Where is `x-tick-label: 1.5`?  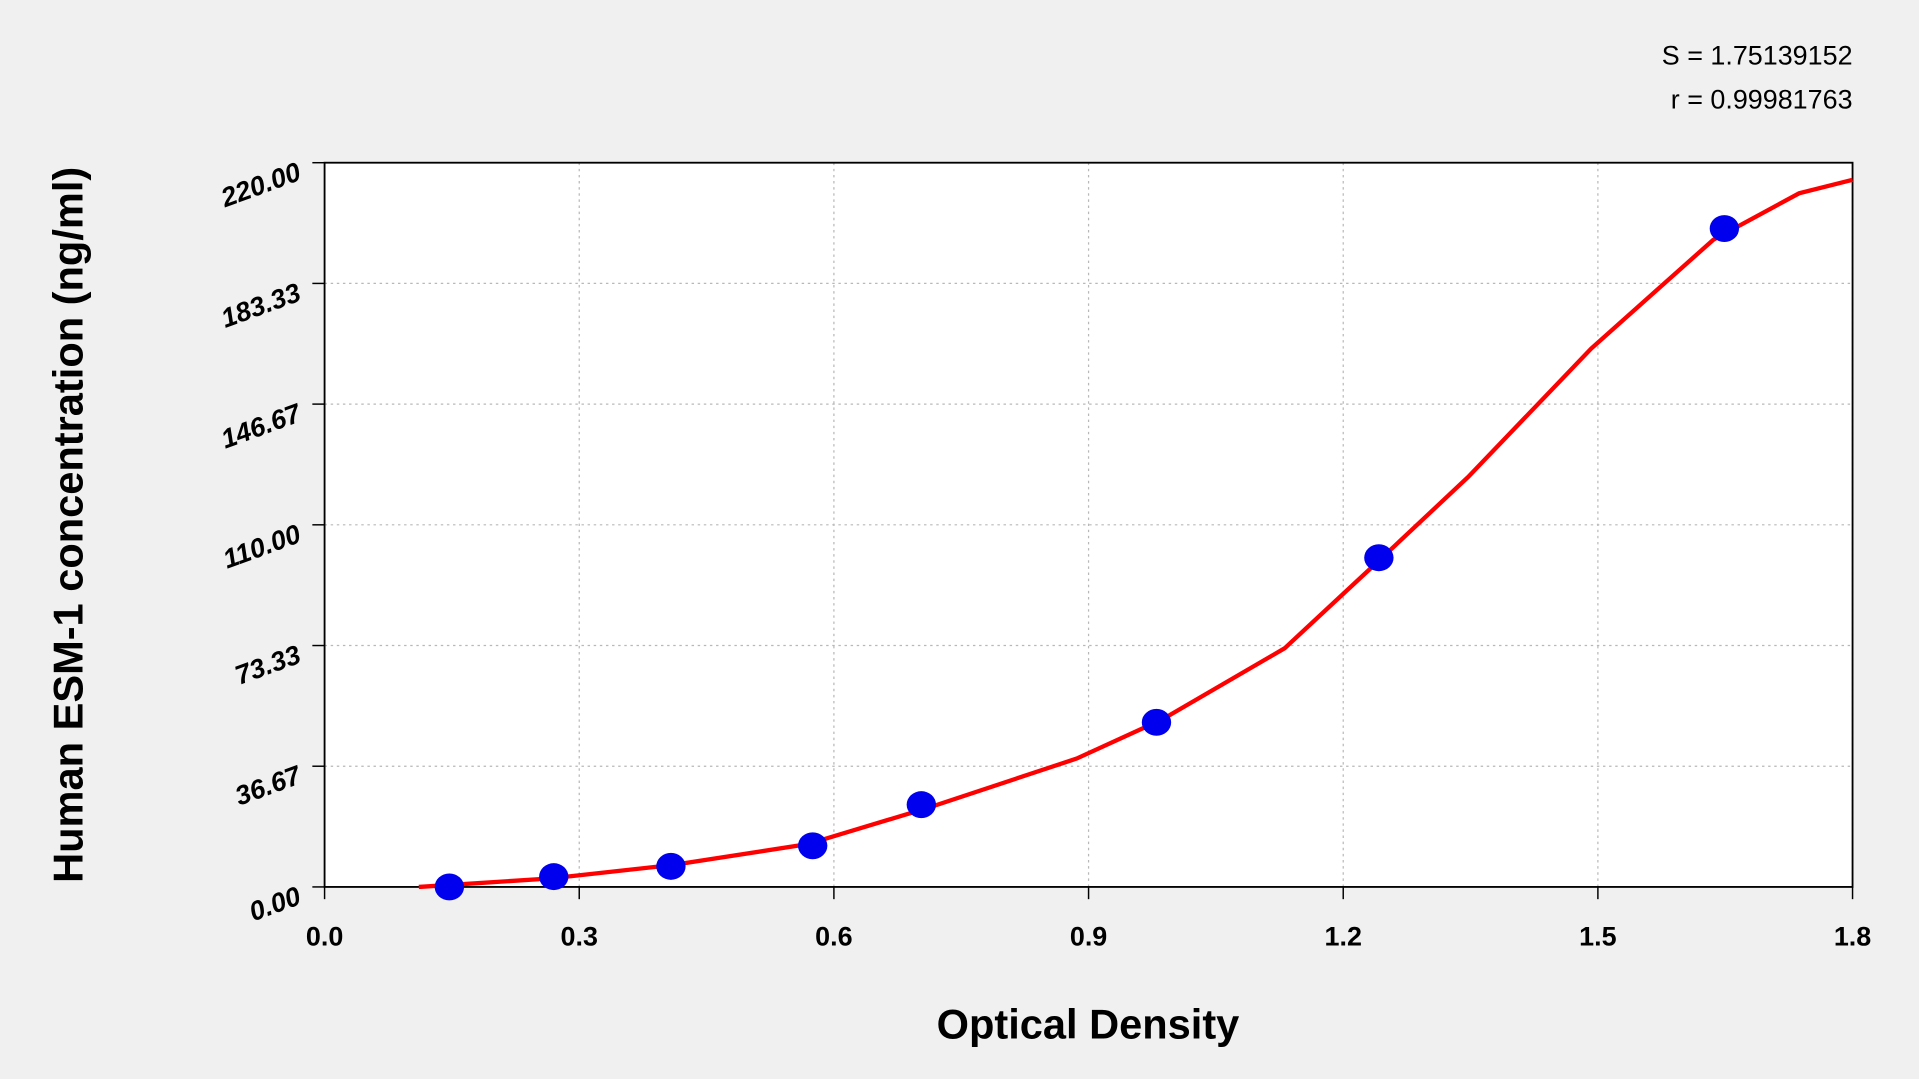
x-tick-label: 1.5 is located at coordinates (1597, 936).